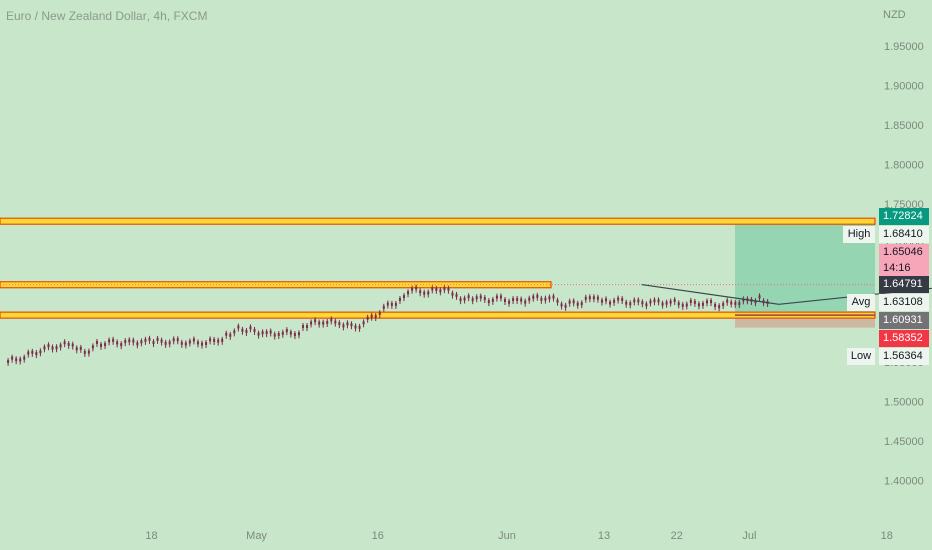  What do you see at coordinates (507, 536) in the screenshot?
I see `x-tick-label: Jun` at bounding box center [507, 536].